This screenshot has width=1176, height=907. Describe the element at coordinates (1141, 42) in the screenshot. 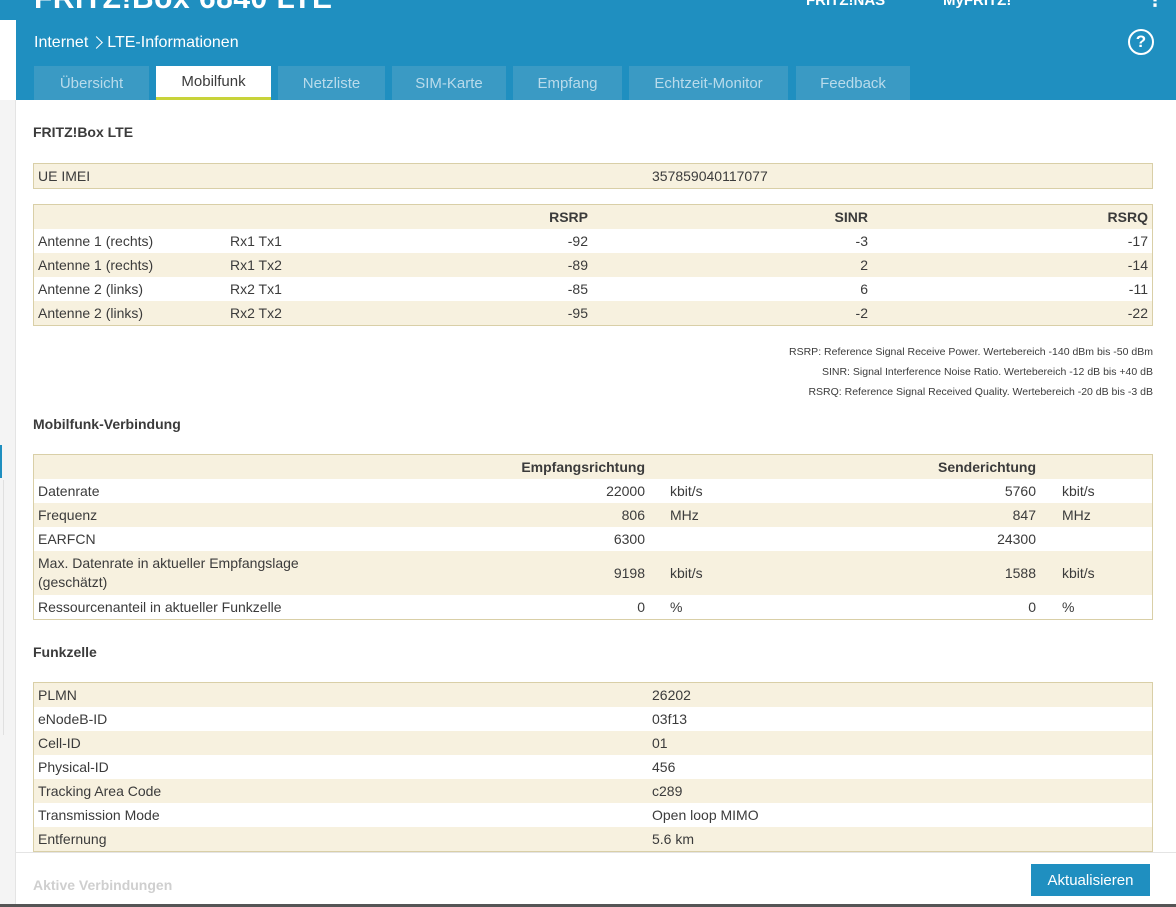

I see `help-icon: ?` at that location.